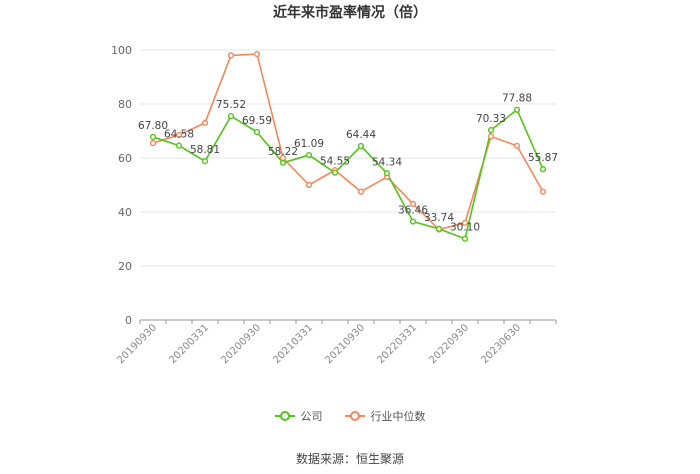 Image resolution: width=700 pixels, height=474 pixels. I want to click on x-tick-label: 20220331, so click(397, 344).